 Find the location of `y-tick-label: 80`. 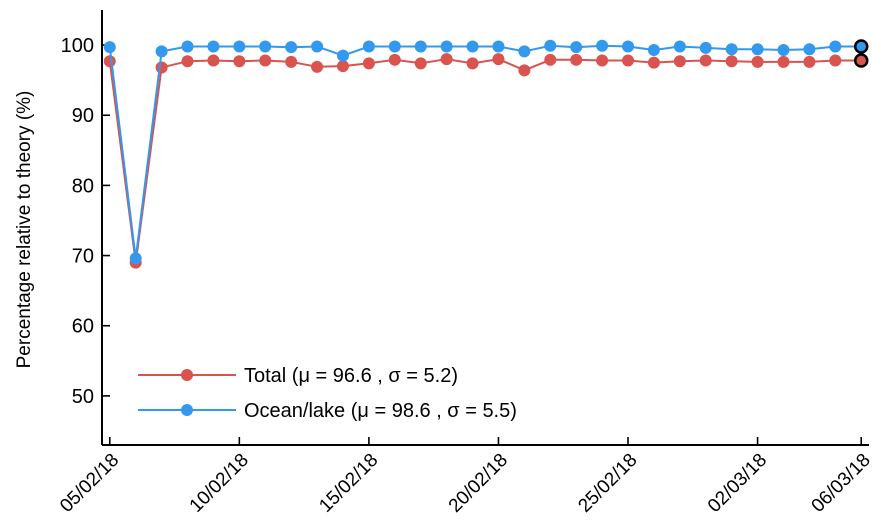

y-tick-label: 80 is located at coordinates (83, 186).